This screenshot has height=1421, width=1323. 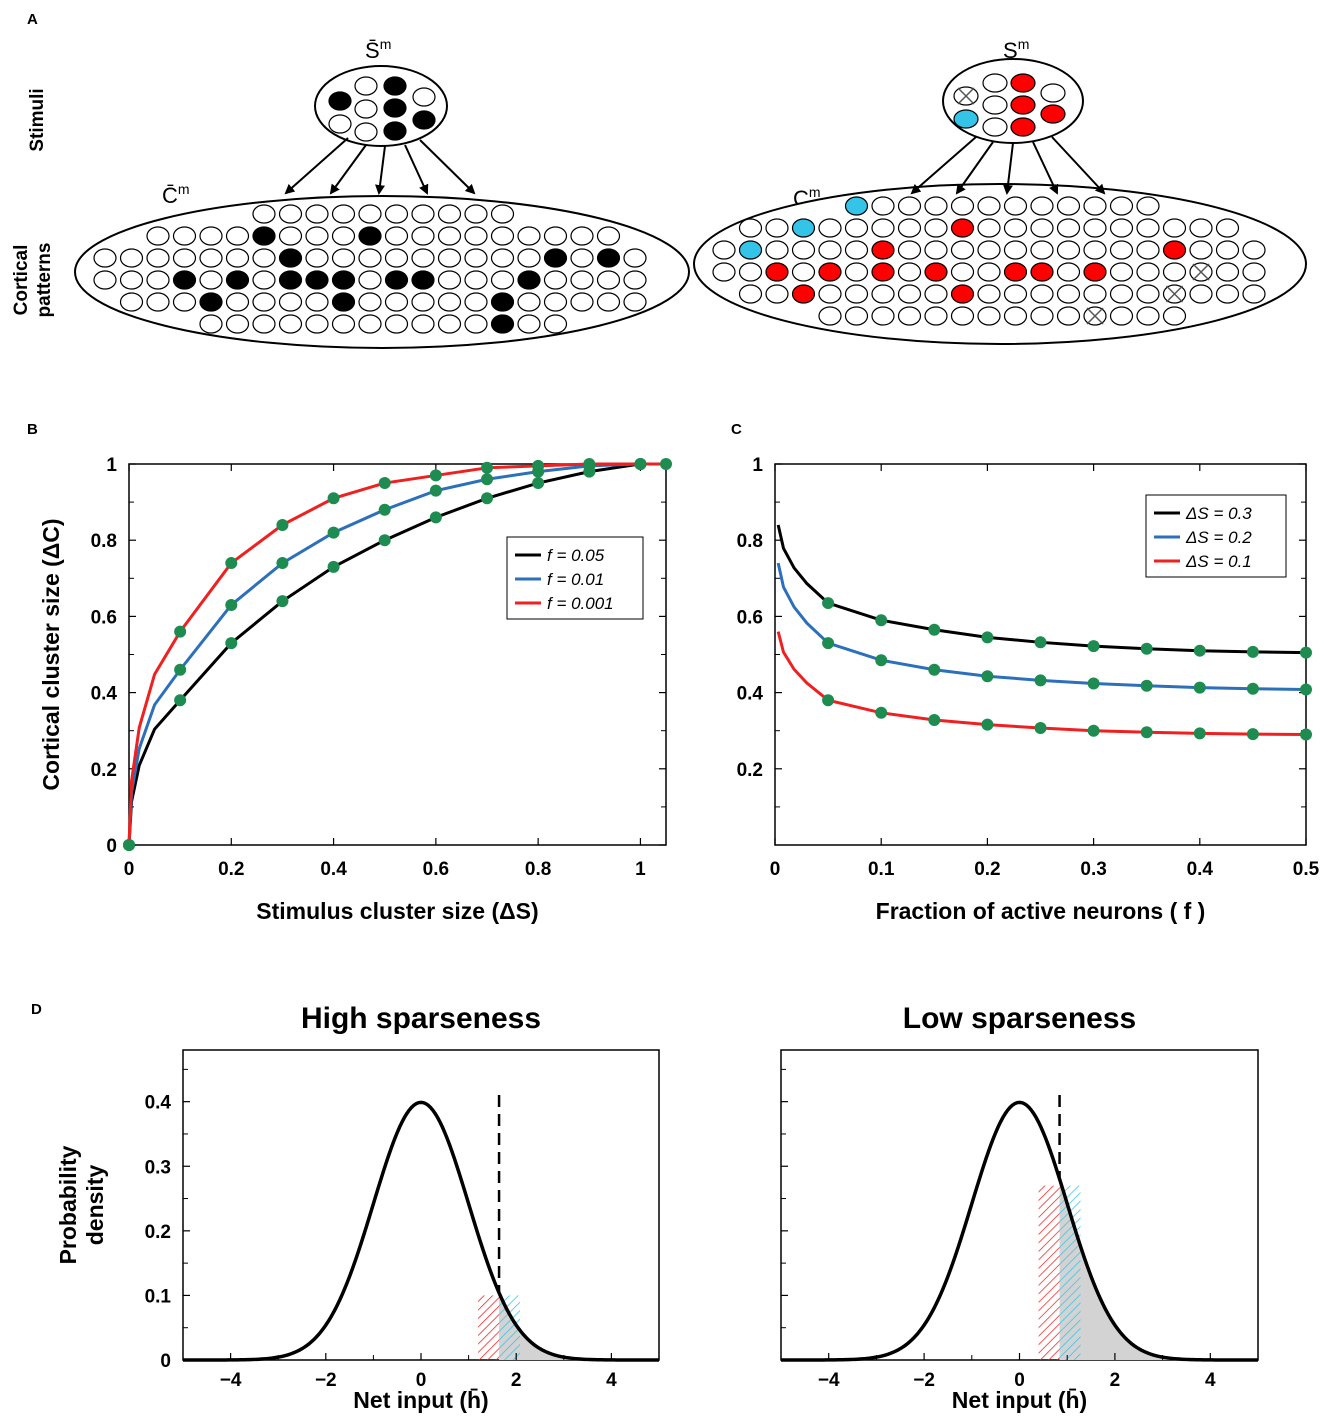 I want to click on legend-label: ΔS = 0.2, so click(x=1218, y=537).